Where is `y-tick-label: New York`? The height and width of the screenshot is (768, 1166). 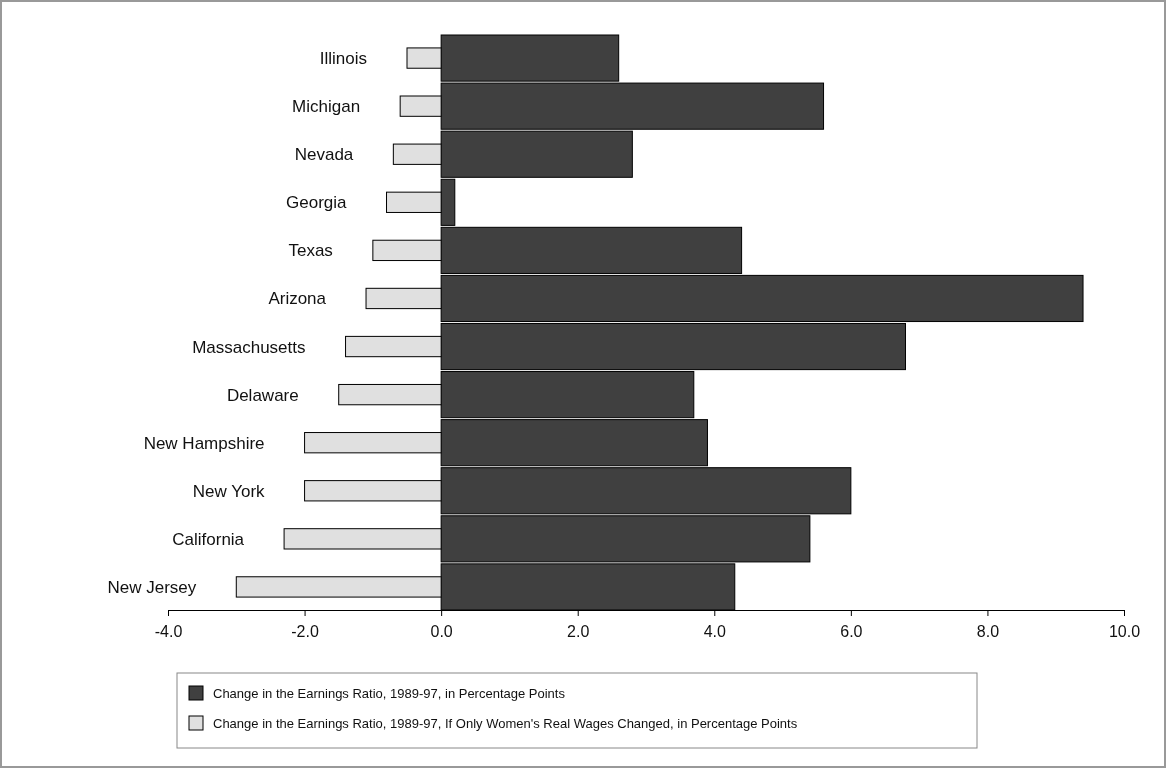
y-tick-label: New York is located at coordinates (229, 491).